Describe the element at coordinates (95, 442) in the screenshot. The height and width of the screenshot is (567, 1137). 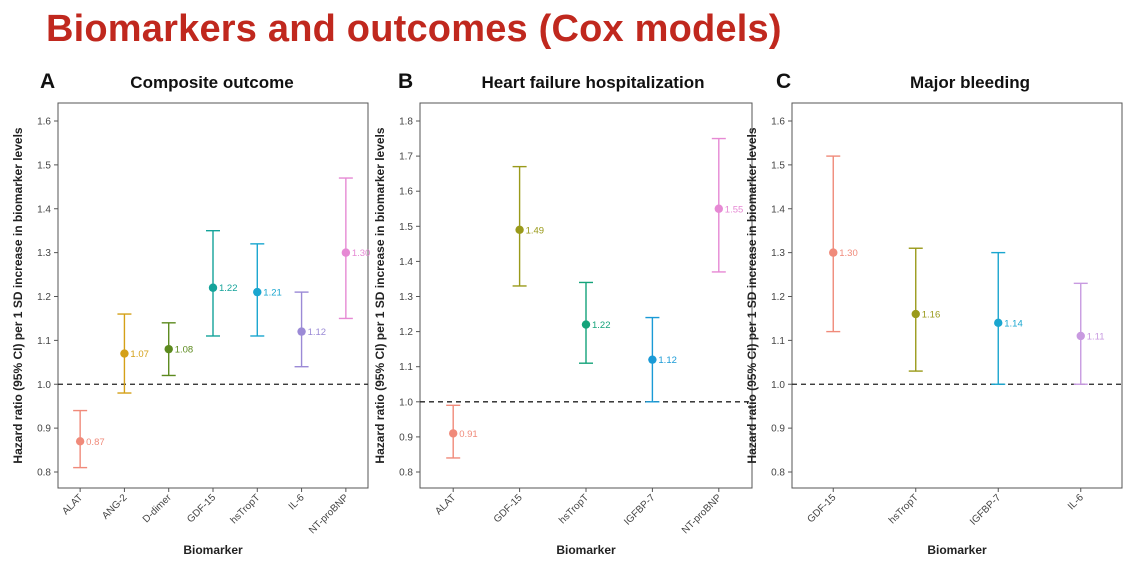
I see `data-label: 0.87` at that location.